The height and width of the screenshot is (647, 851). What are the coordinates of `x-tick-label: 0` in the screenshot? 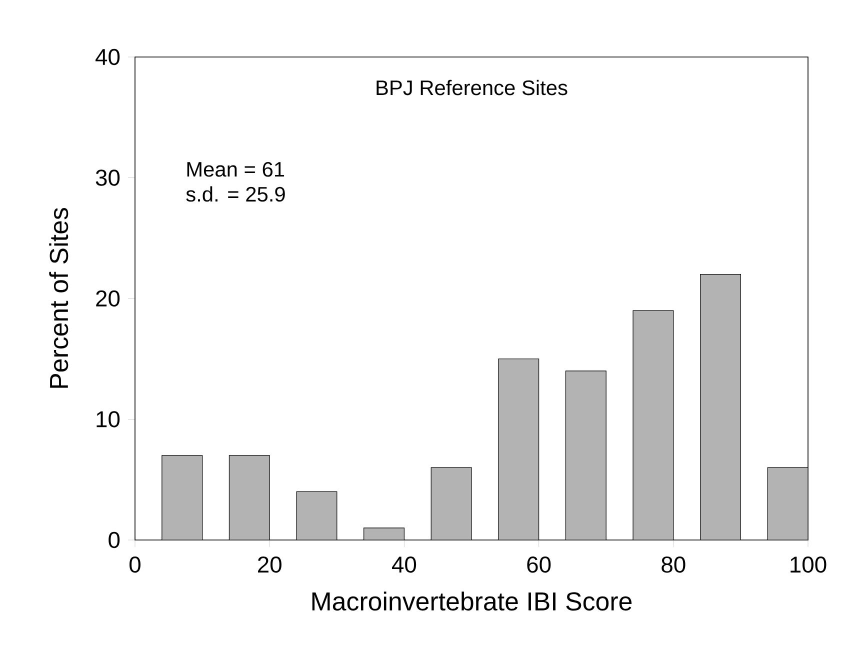 It's located at (135, 564).